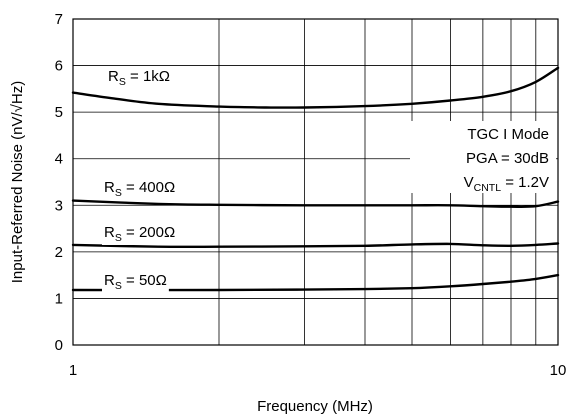 The image size is (569, 418). I want to click on series-label-rest: = 1kΩ, so click(148, 76).